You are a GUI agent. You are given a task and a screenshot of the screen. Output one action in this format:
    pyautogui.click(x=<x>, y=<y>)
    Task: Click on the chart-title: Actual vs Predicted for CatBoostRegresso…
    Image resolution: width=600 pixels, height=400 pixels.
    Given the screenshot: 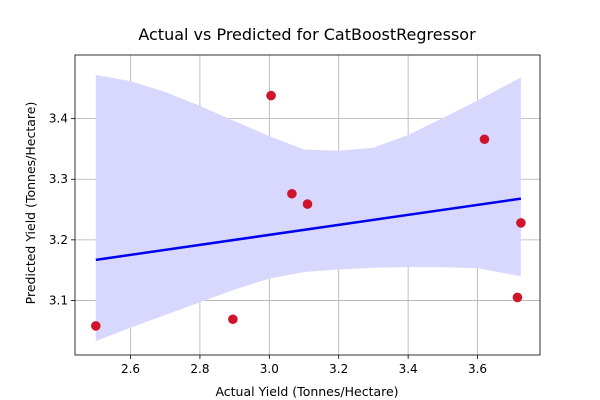 What is the action you would take?
    pyautogui.click(x=307, y=34)
    